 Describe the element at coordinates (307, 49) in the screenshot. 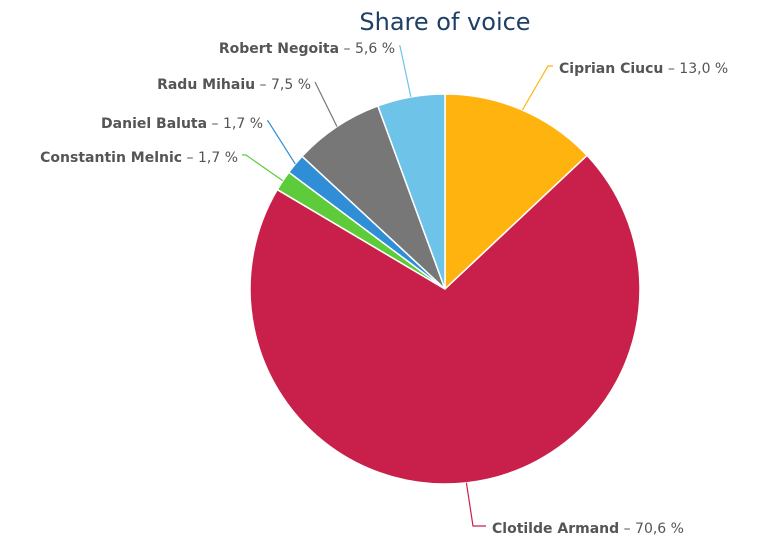

I see `data-label-robert-negoita: Robert Negoita – 5,6 %` at that location.